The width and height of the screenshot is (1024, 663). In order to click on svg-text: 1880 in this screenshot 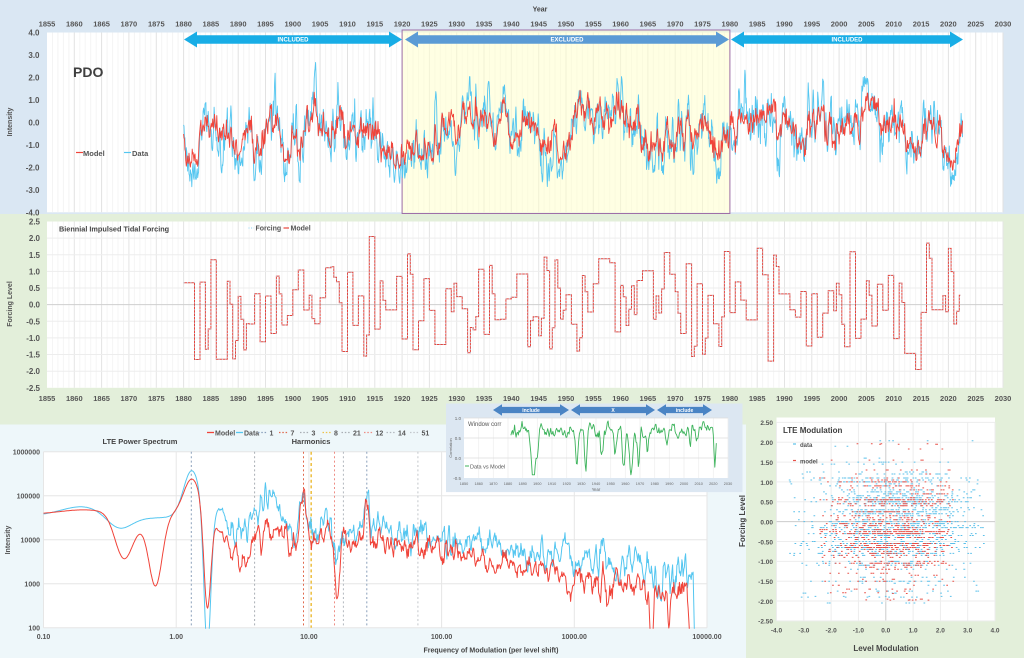, I will do `click(183, 398)`.